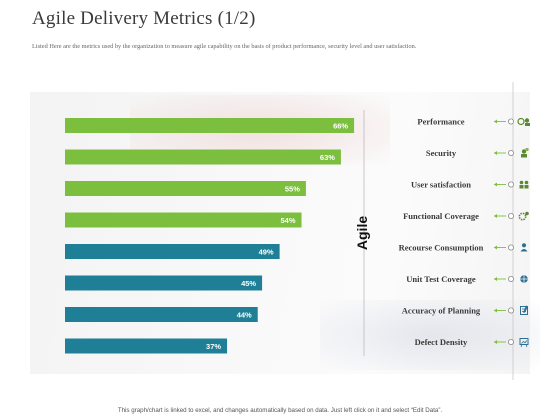 This screenshot has width=560, height=420. I want to click on bar-value-label: 54%, so click(288, 220).